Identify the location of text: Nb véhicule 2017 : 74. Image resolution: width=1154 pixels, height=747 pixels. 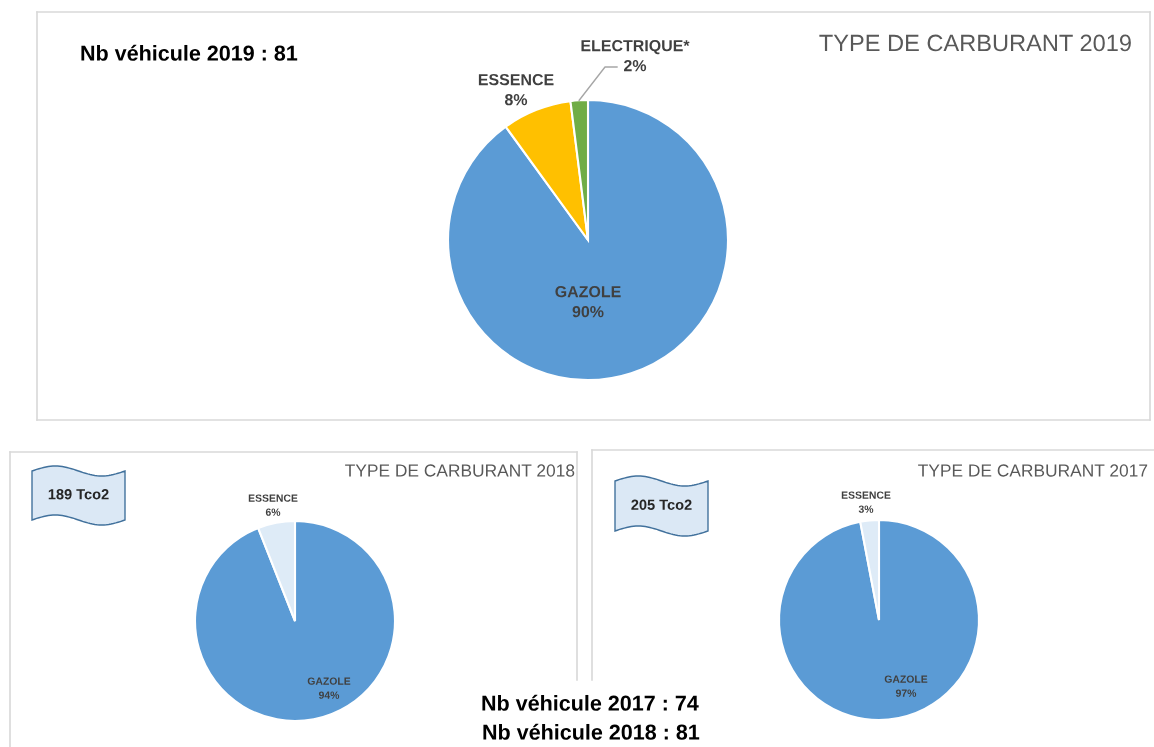
(590, 702).